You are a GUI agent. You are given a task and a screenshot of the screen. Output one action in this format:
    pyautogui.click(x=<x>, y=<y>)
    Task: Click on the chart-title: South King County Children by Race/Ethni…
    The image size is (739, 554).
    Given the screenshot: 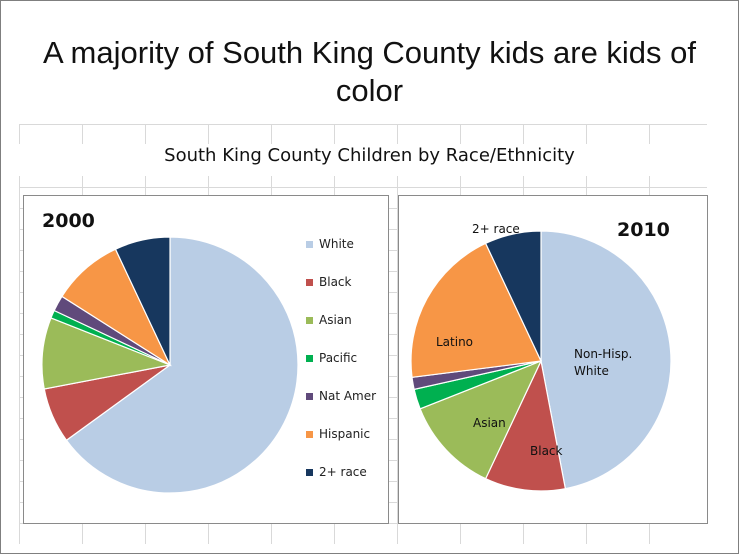 What is the action you would take?
    pyautogui.click(x=369, y=155)
    